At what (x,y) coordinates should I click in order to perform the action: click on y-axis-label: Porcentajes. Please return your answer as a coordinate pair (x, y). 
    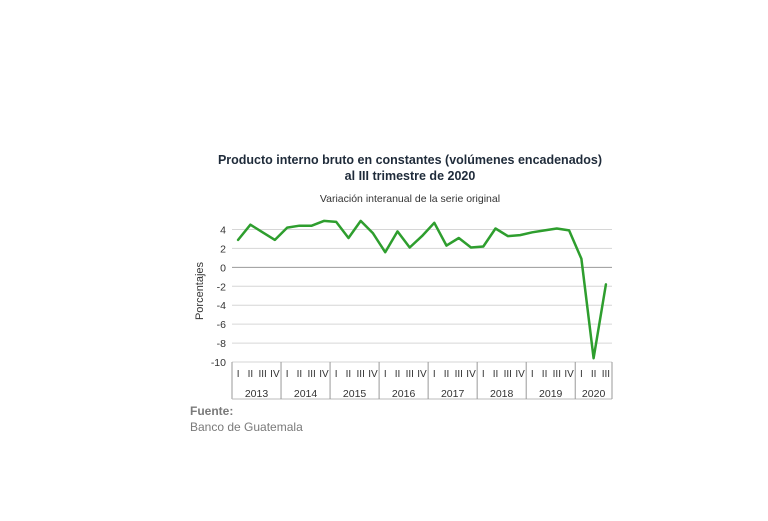
    Looking at the image, I should click on (200, 290).